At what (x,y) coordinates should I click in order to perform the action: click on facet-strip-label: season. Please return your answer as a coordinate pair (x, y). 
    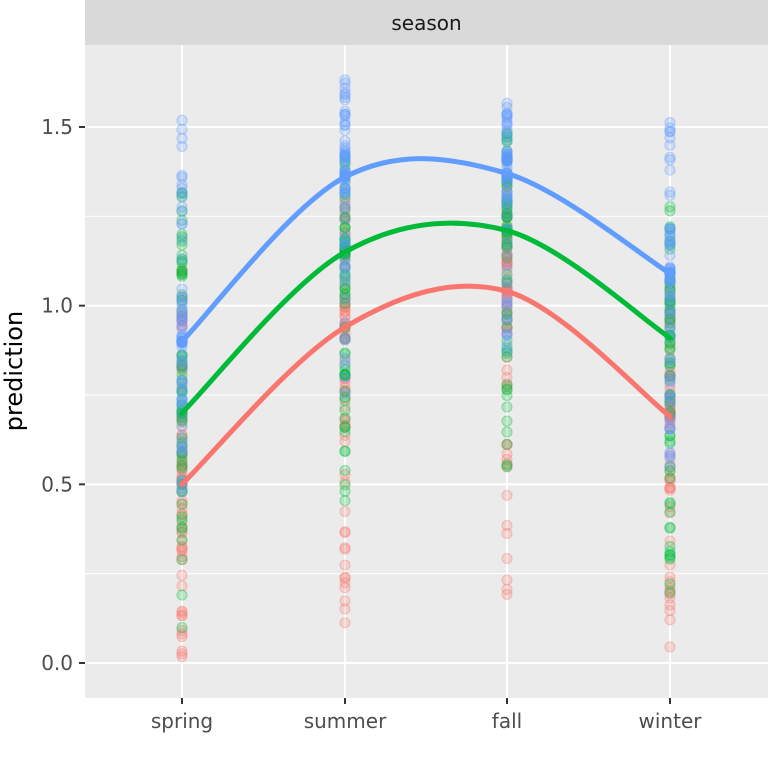
    Looking at the image, I should click on (426, 23).